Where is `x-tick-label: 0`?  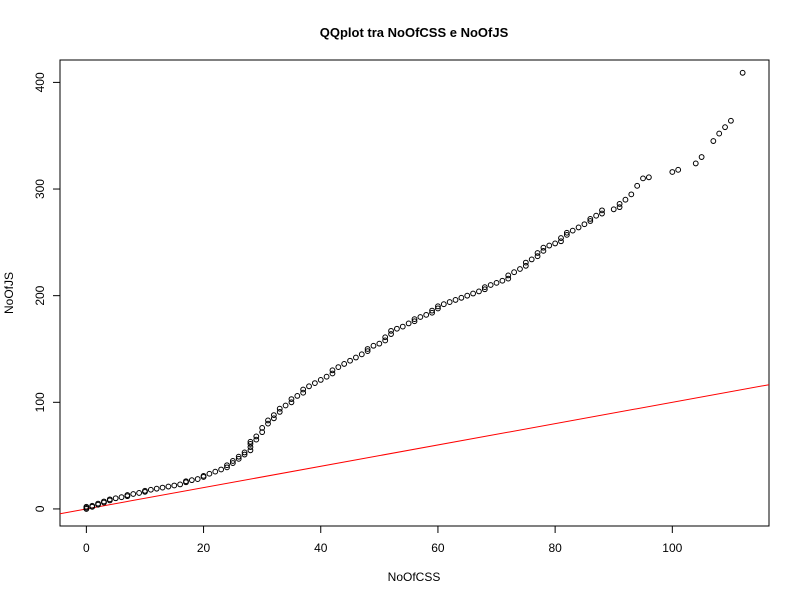 x-tick-label: 0 is located at coordinates (86, 548).